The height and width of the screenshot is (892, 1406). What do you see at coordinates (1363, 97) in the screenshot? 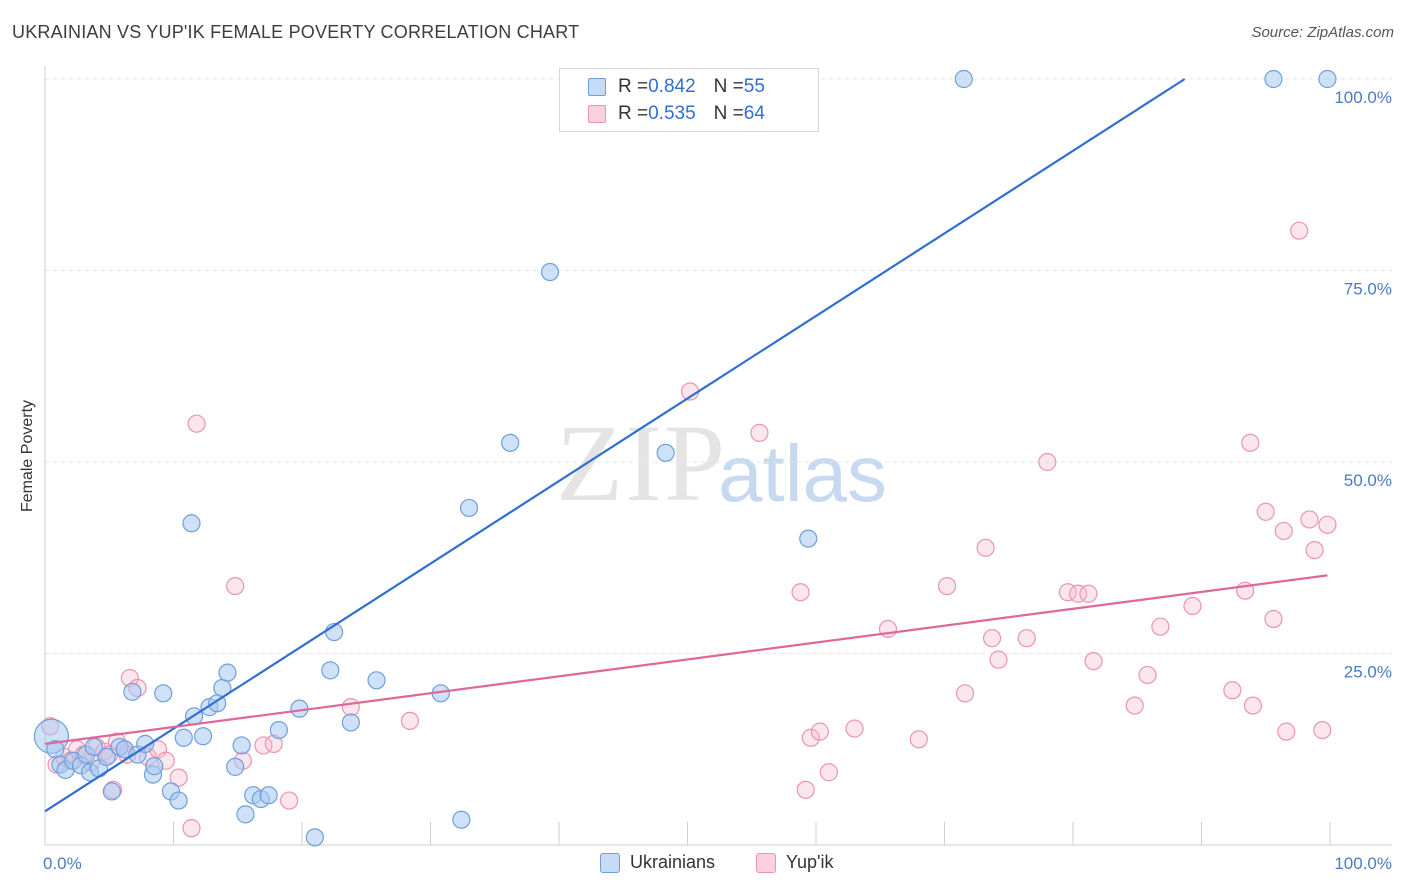
I see `y-tick-label: 100.0%` at bounding box center [1363, 97].